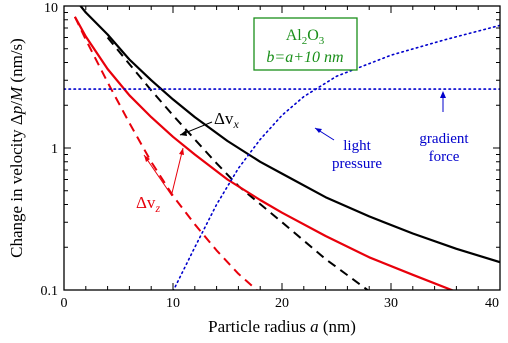 Image resolution: width=508 pixels, height=343 pixels. Describe the element at coordinates (54, 149) in the screenshot. I see `y-tick-label-1: 1` at that location.